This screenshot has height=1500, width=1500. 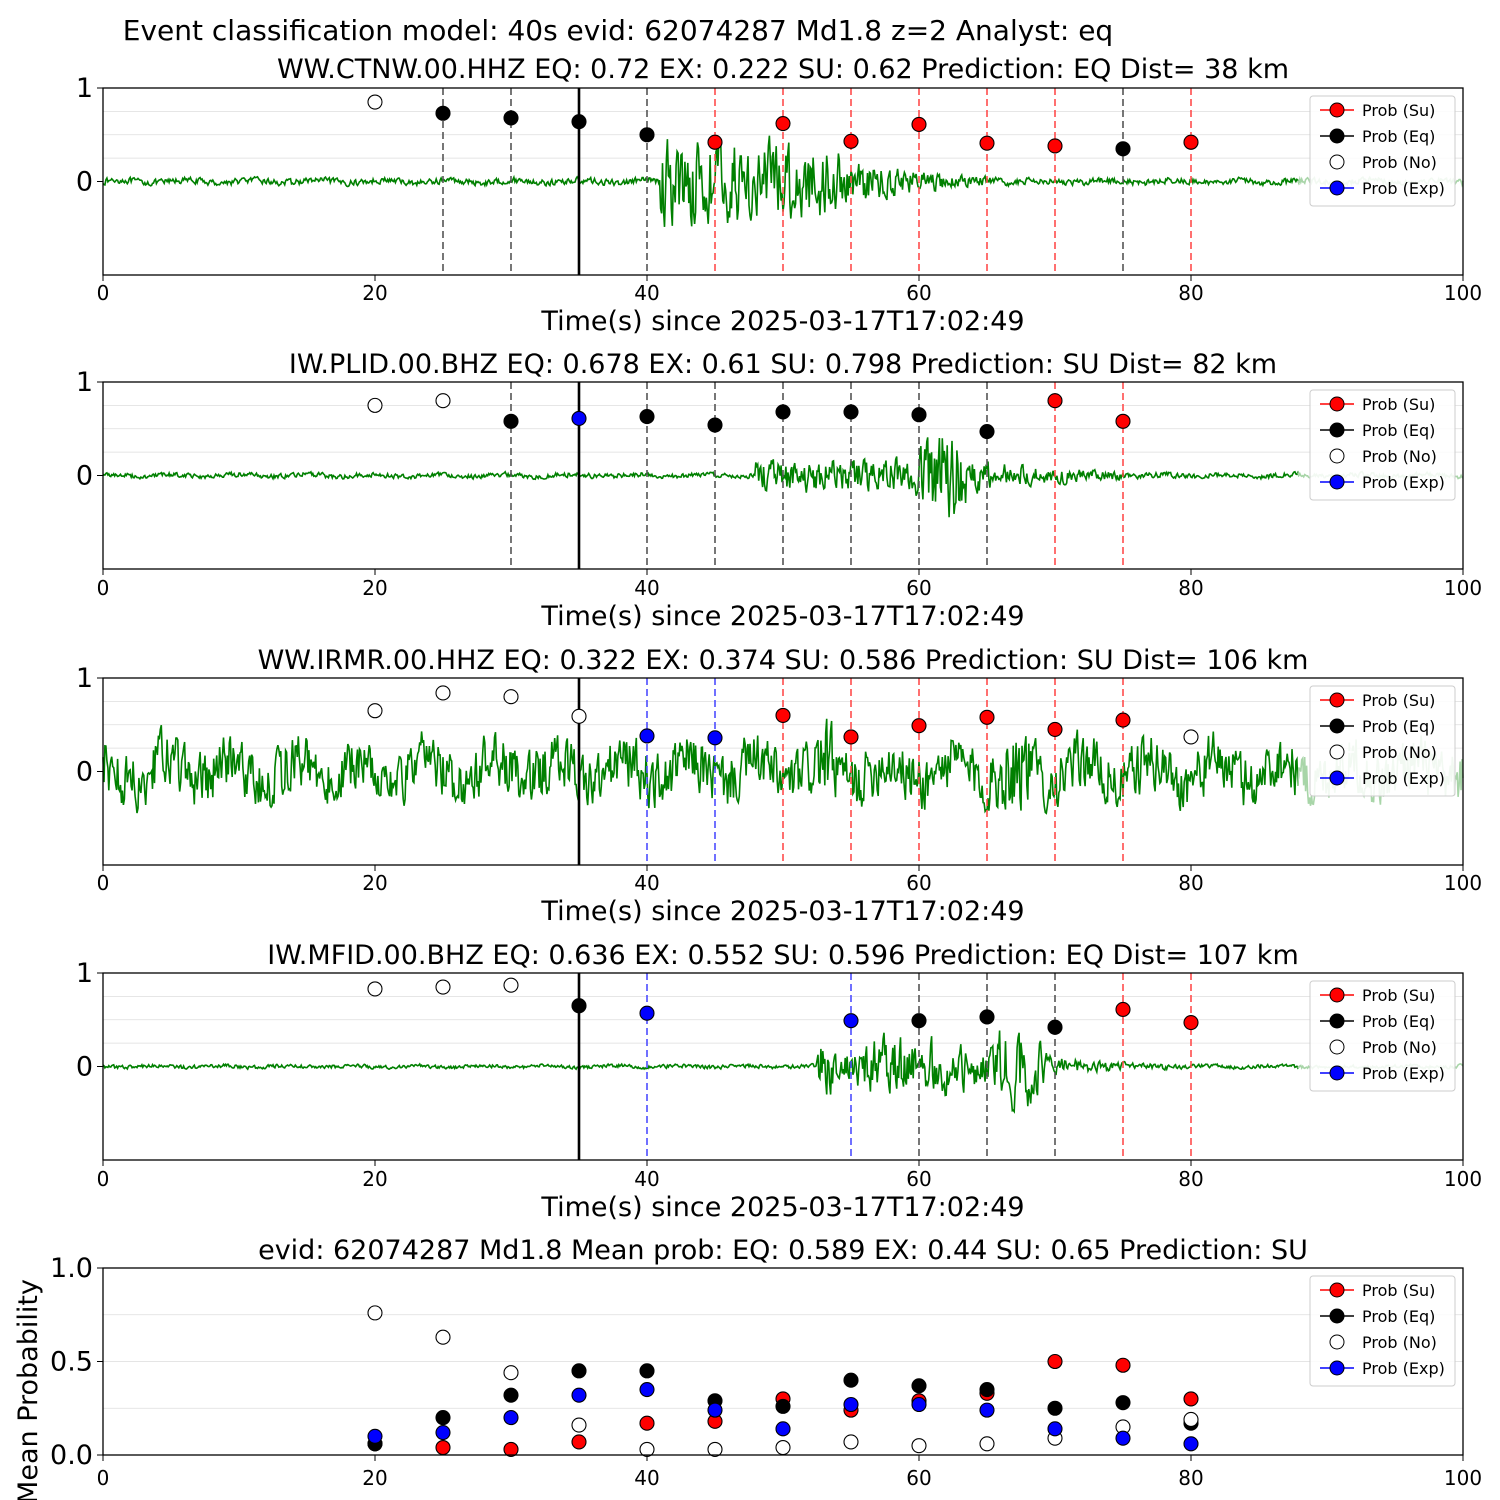 I want to click on y-tick-label: 1.0, so click(x=71, y=1268).